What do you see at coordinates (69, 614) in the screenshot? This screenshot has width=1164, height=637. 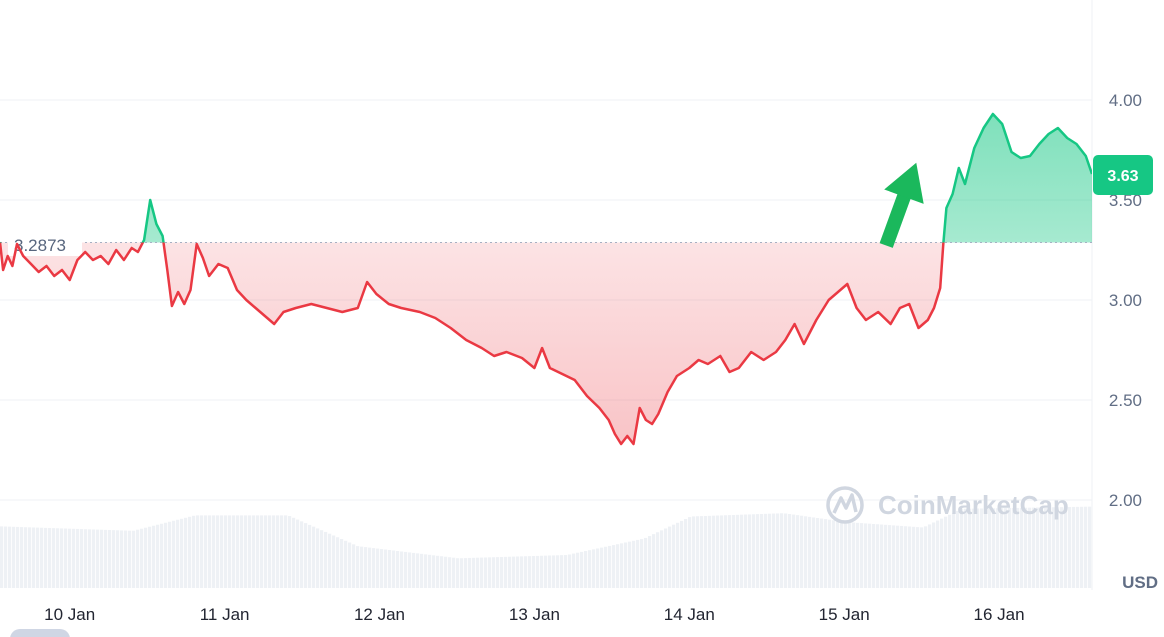 I see `x-tick-label: 10 Jan` at bounding box center [69, 614].